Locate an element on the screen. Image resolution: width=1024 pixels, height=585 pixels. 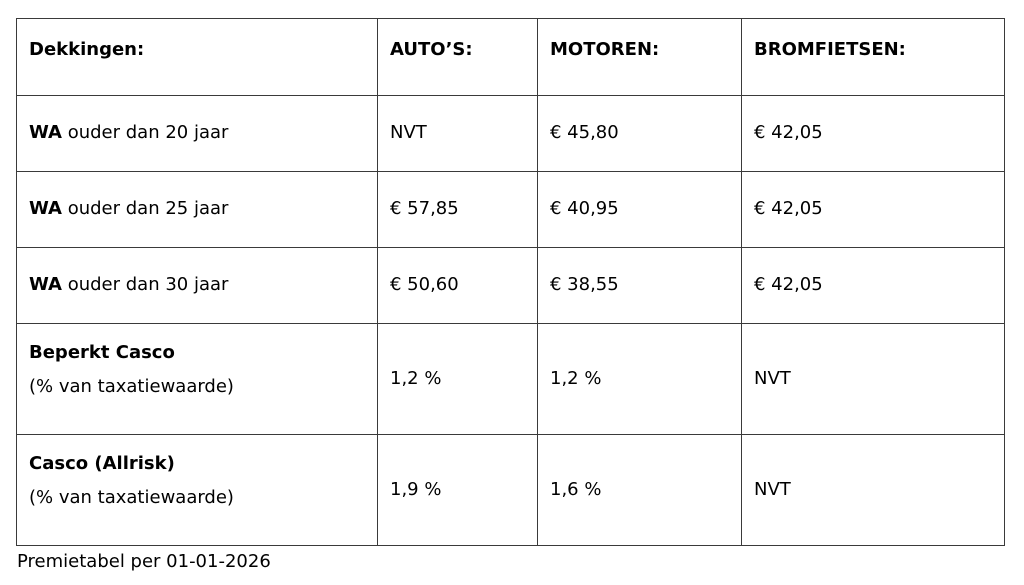
header-motoren: MOTOREN: is located at coordinates (639, 57).